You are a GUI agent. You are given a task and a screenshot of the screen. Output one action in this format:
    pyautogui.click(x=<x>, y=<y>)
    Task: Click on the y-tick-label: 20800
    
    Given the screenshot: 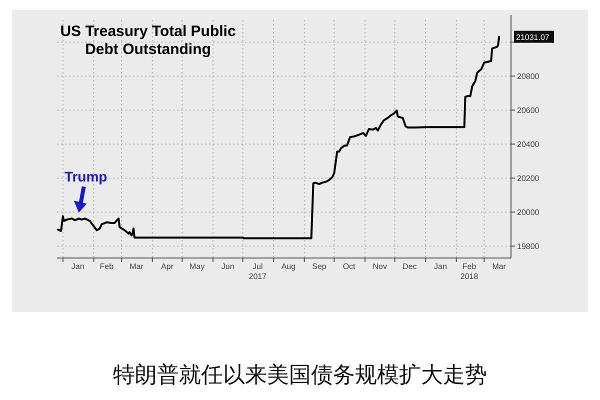 What is the action you would take?
    pyautogui.click(x=528, y=77)
    